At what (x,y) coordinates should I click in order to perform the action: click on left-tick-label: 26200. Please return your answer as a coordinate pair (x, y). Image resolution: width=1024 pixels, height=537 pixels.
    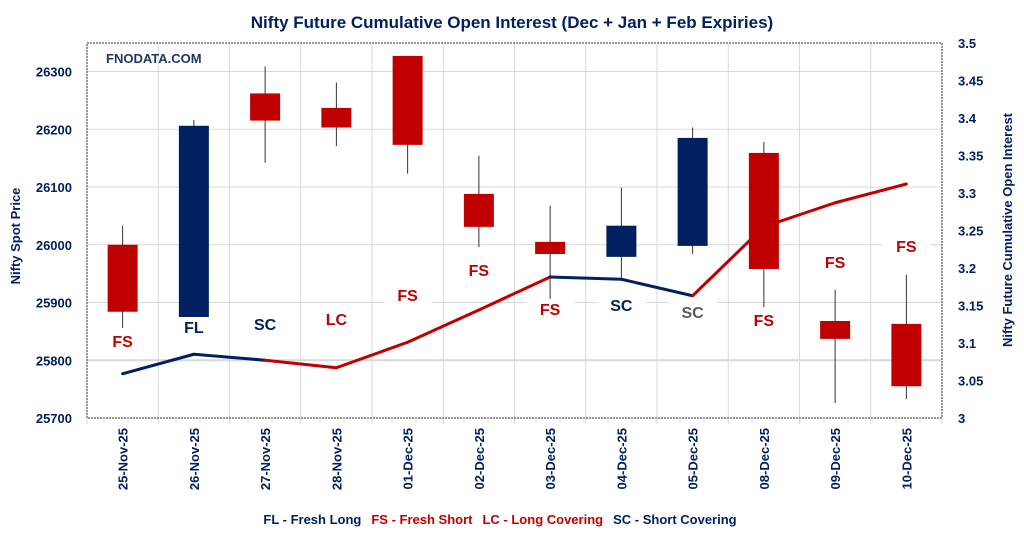
    Looking at the image, I should click on (54, 129).